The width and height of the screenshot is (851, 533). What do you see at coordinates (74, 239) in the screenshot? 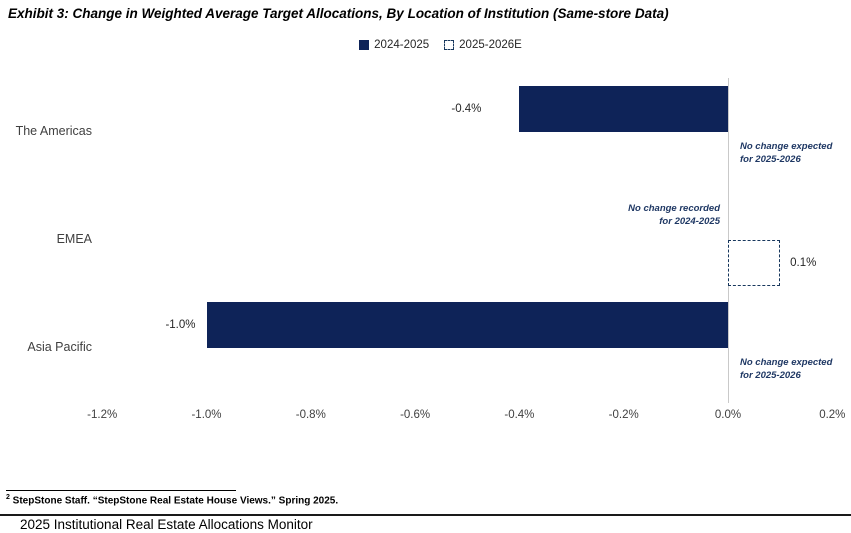
I see `category-label-emea: EMEA` at bounding box center [74, 239].